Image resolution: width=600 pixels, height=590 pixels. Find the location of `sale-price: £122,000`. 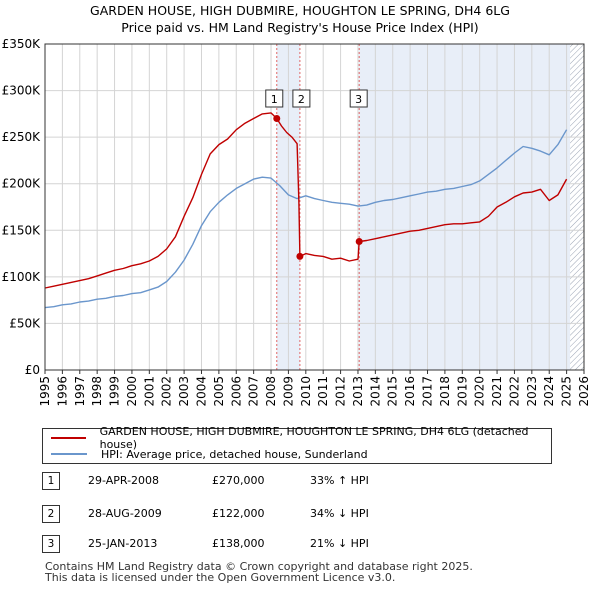

sale-price: £122,000 is located at coordinates (238, 513).